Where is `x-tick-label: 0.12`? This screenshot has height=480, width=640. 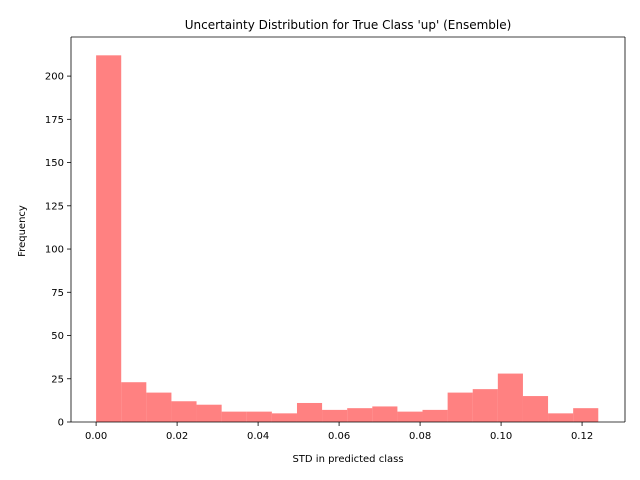
x-tick-label: 0.12 is located at coordinates (582, 436).